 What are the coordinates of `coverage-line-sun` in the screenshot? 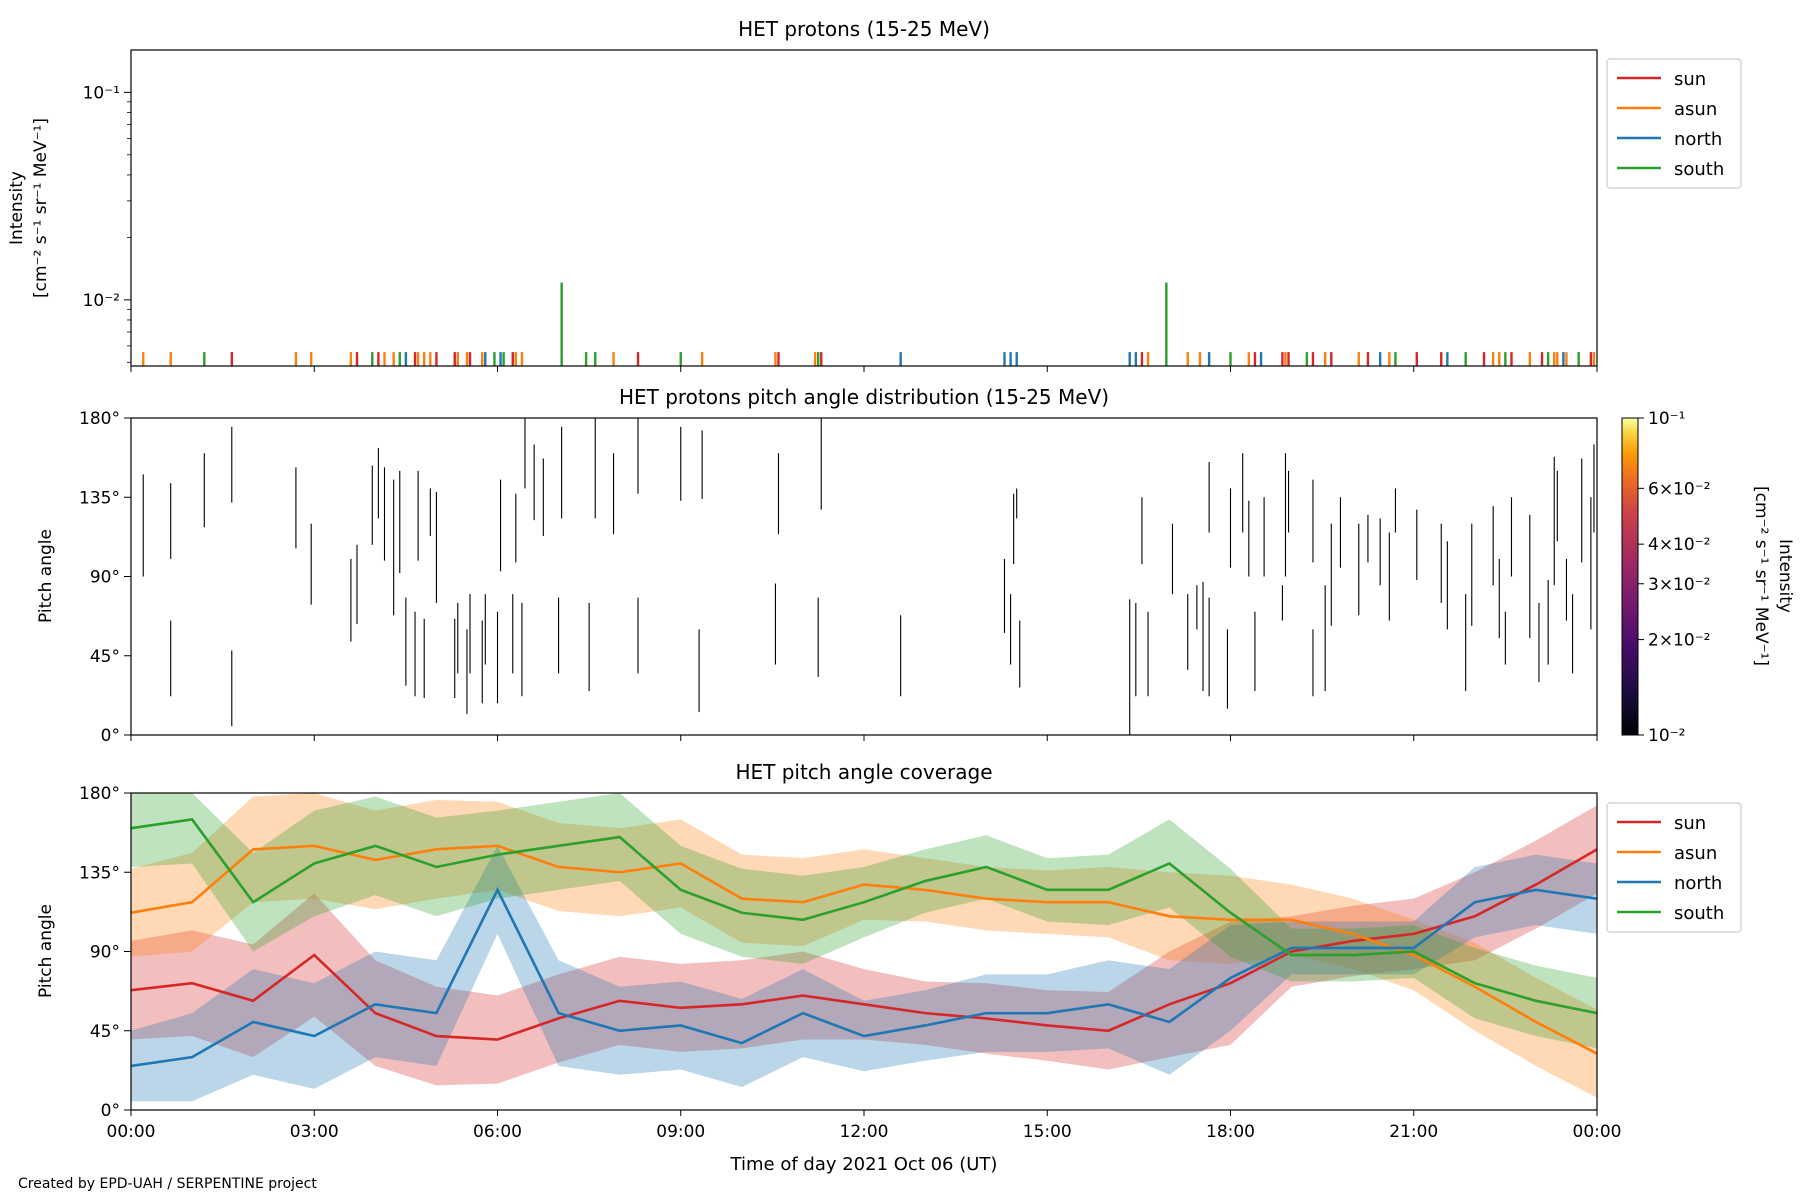 It's located at (864, 944).